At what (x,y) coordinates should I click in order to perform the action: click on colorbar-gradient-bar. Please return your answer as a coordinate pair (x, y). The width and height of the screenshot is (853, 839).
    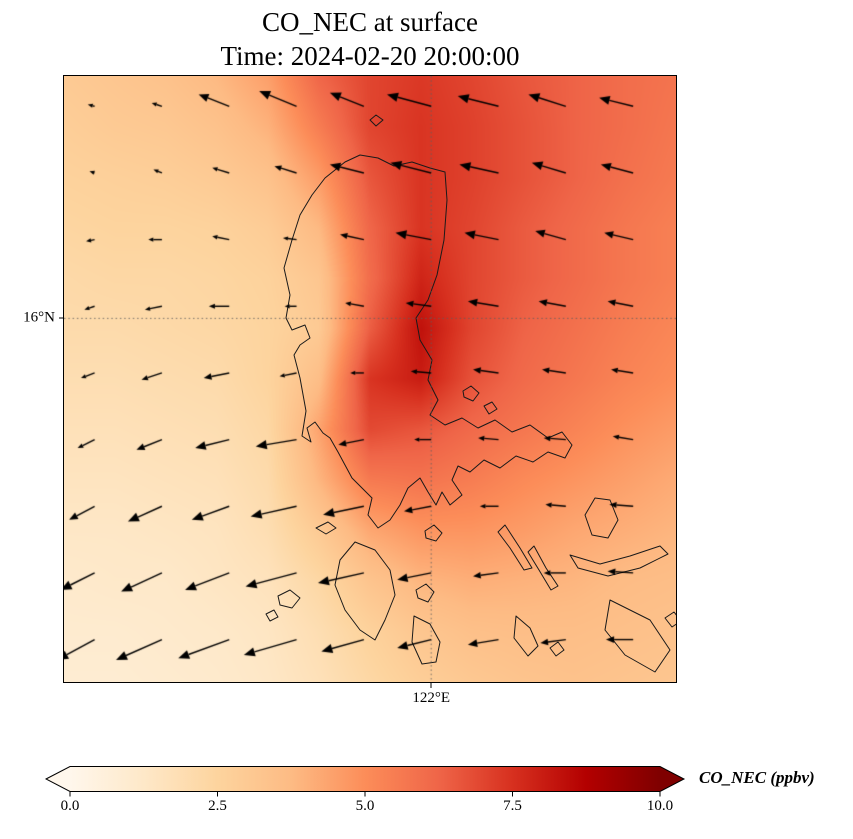
    Looking at the image, I should click on (365, 779).